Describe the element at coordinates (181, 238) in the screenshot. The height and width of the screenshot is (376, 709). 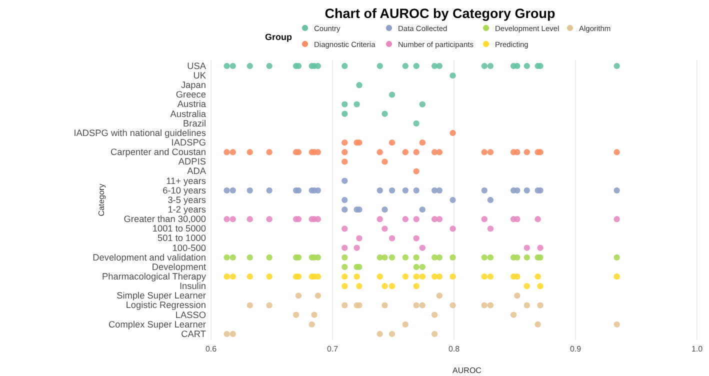
I see `y-tick-label: 501 to 1000` at that location.